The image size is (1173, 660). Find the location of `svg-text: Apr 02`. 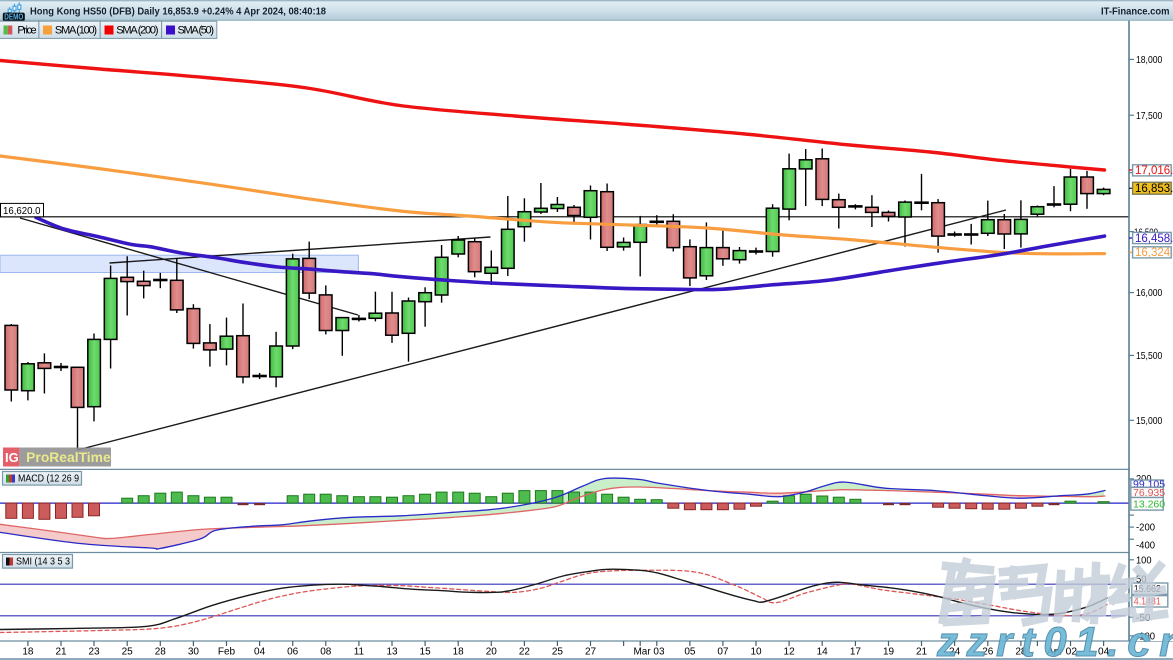

svg-text: Apr 02 is located at coordinates (1062, 652).